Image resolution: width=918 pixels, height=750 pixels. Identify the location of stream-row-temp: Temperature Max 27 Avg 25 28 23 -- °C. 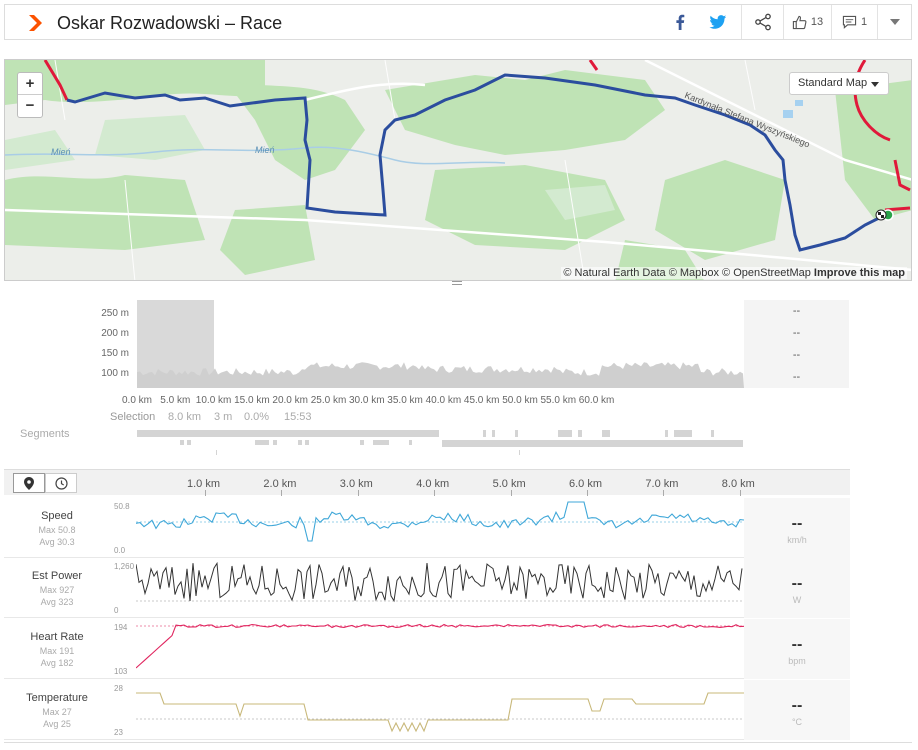
(427, 710).